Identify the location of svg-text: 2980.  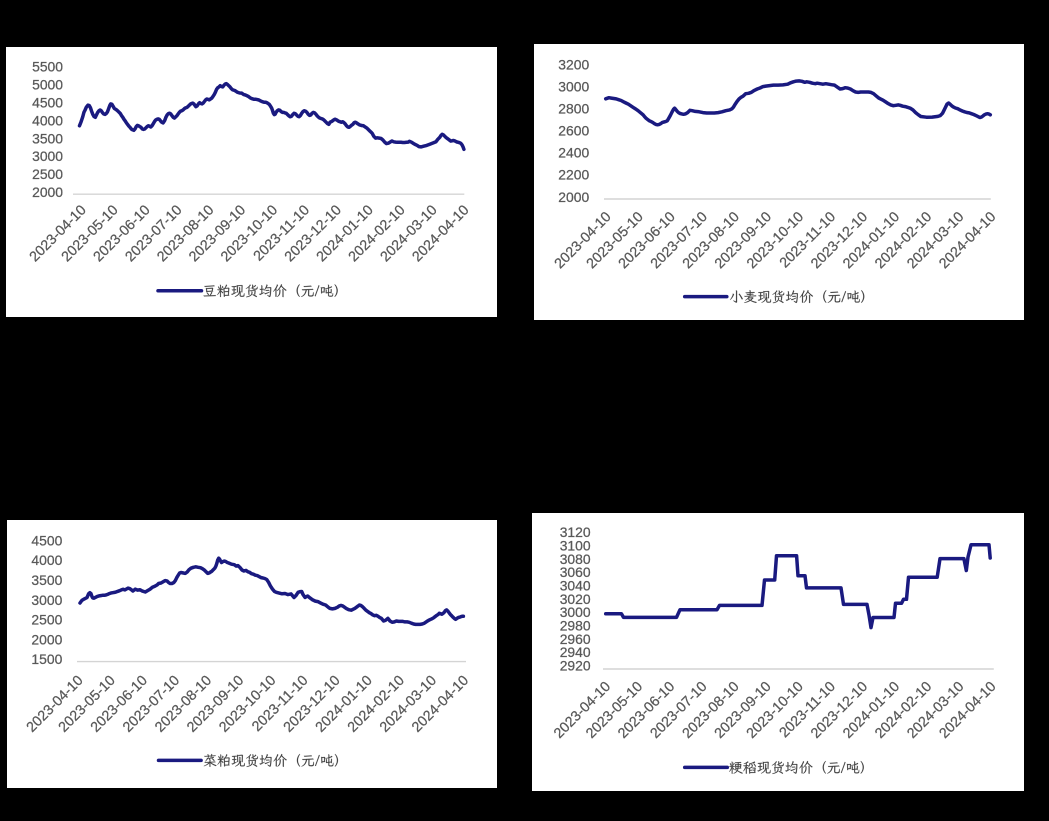
(575, 626).